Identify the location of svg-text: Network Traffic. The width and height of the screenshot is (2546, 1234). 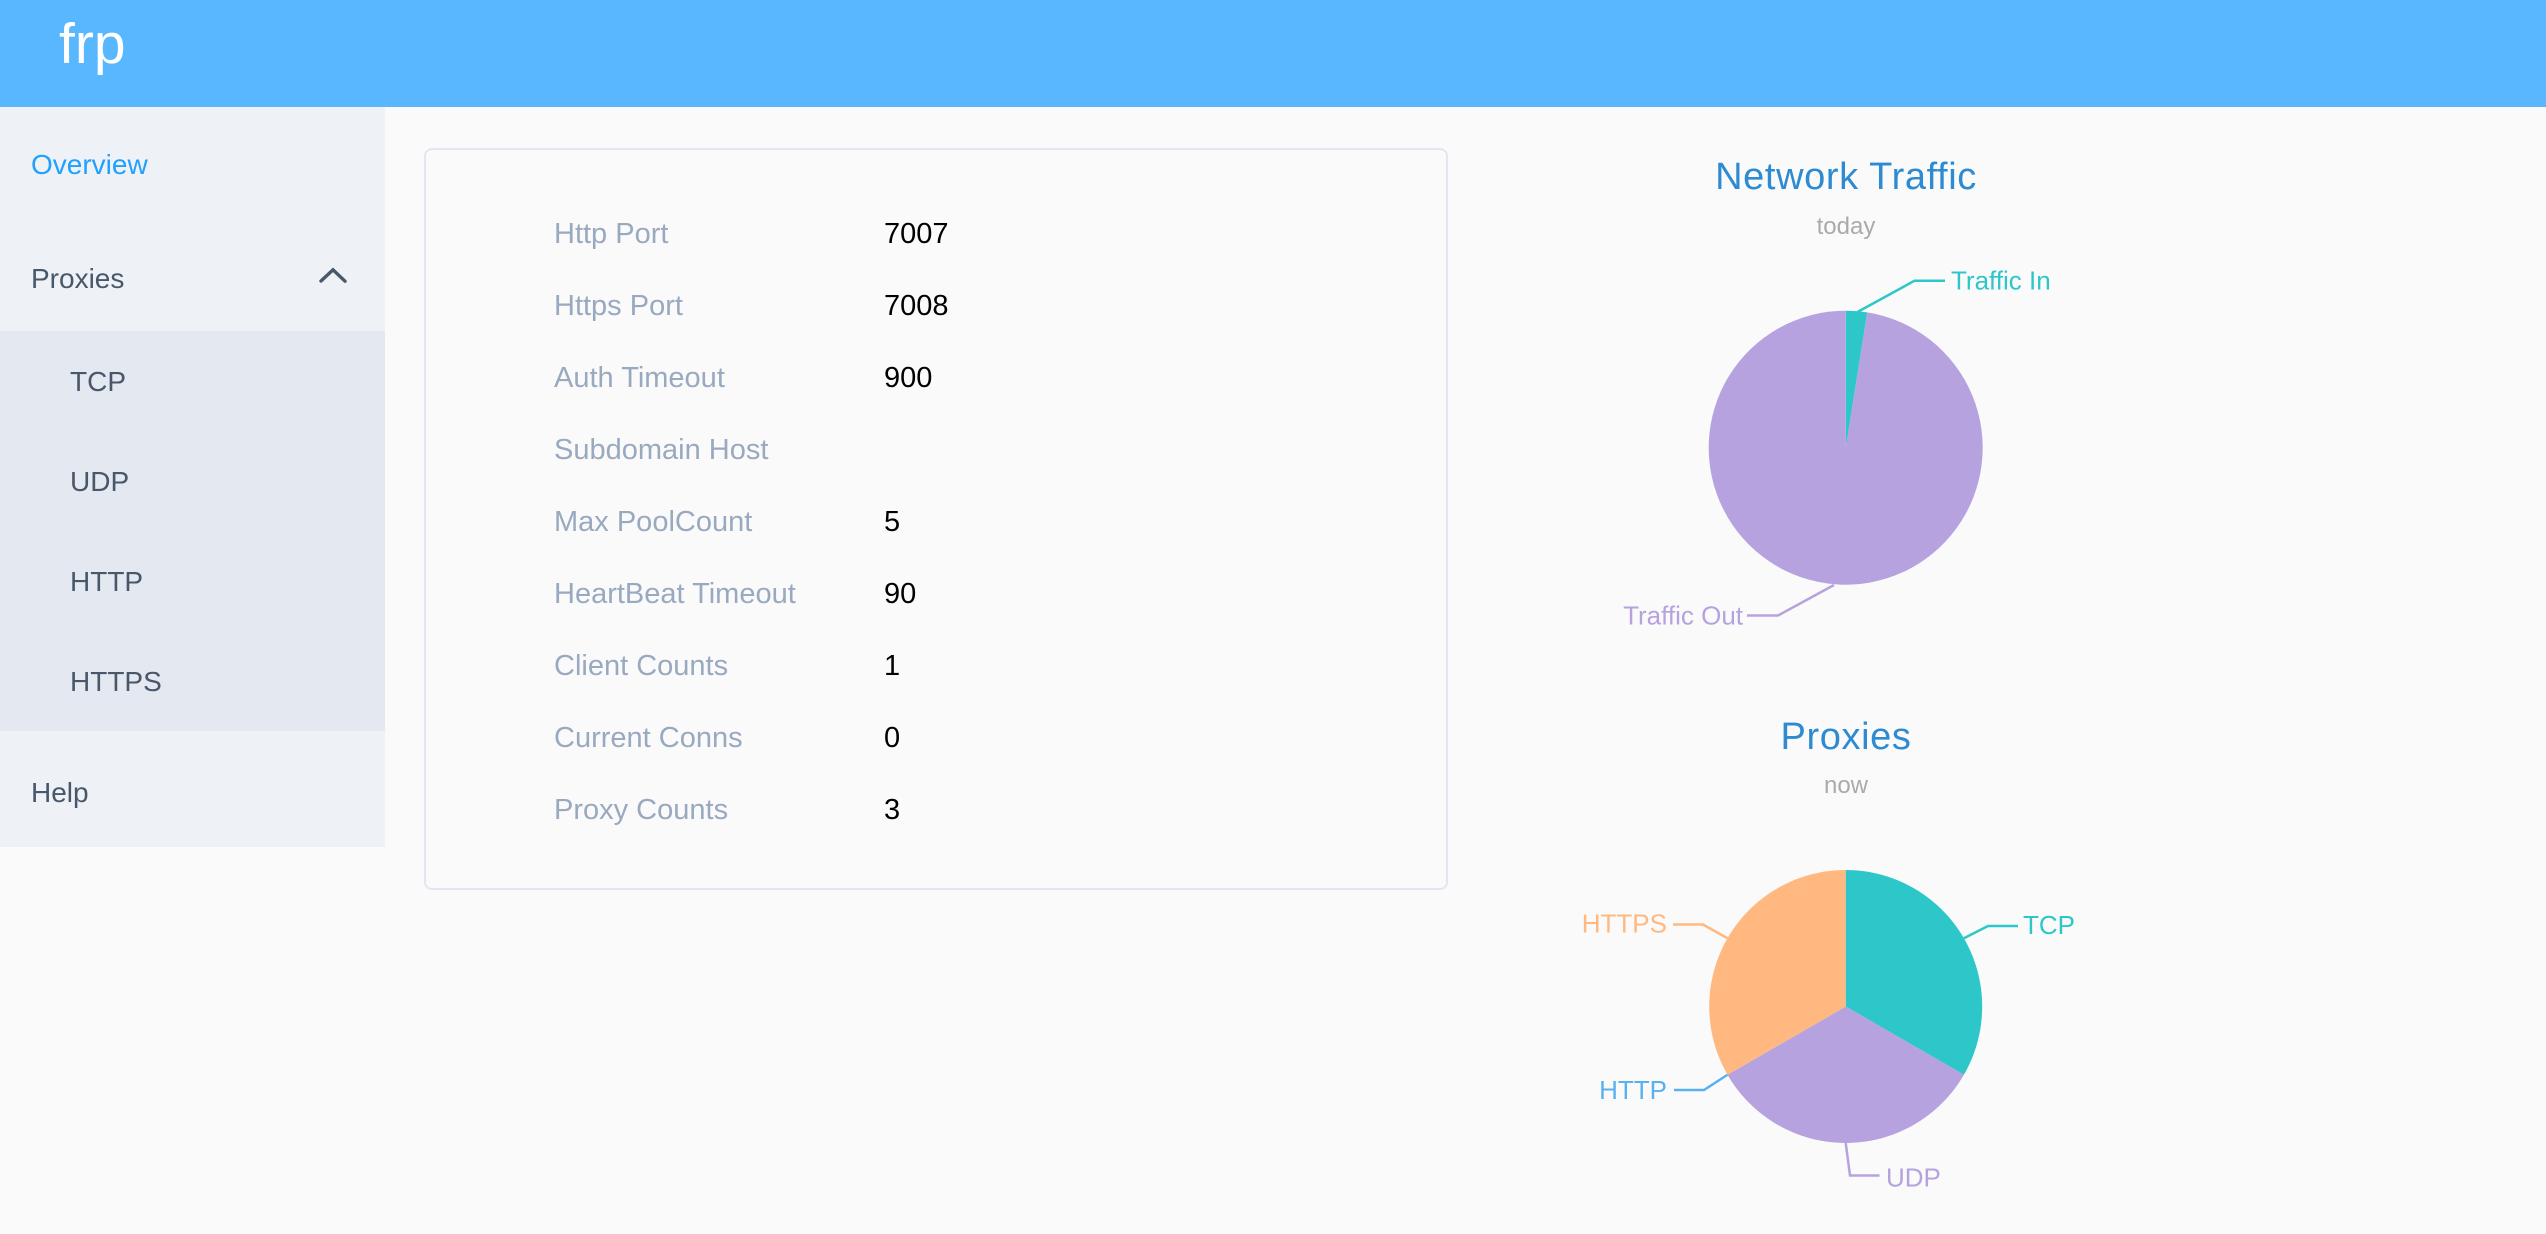
(1846, 177).